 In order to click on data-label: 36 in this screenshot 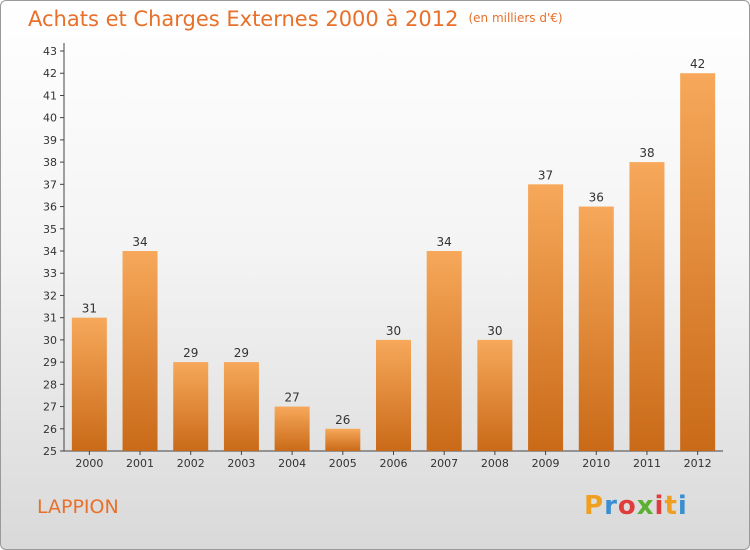, I will do `click(596, 198)`.